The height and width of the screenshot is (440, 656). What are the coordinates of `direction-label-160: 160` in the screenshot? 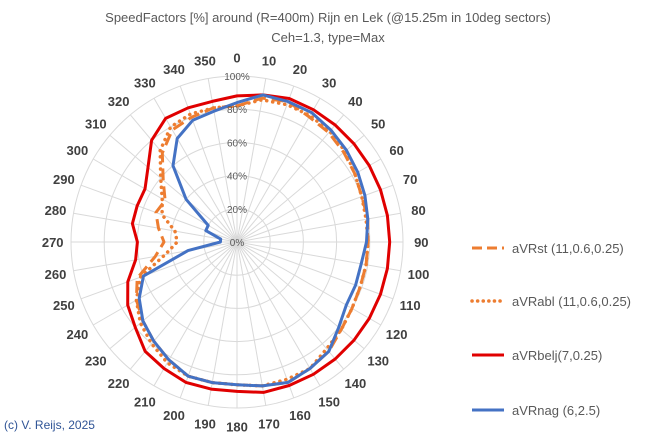 It's located at (300, 415).